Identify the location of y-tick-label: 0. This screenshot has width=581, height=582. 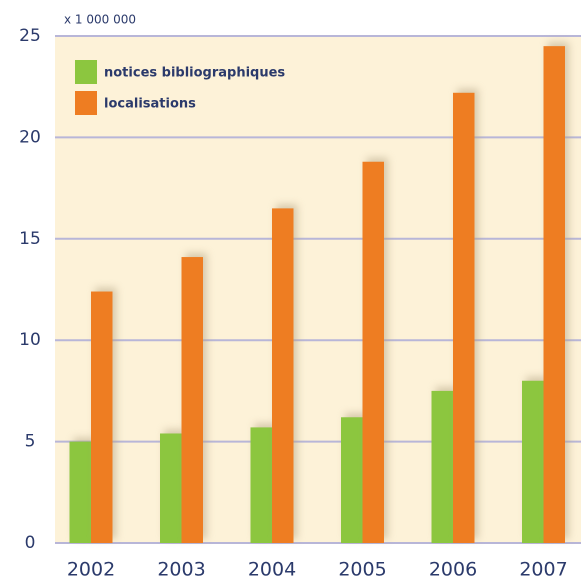
(30, 543).